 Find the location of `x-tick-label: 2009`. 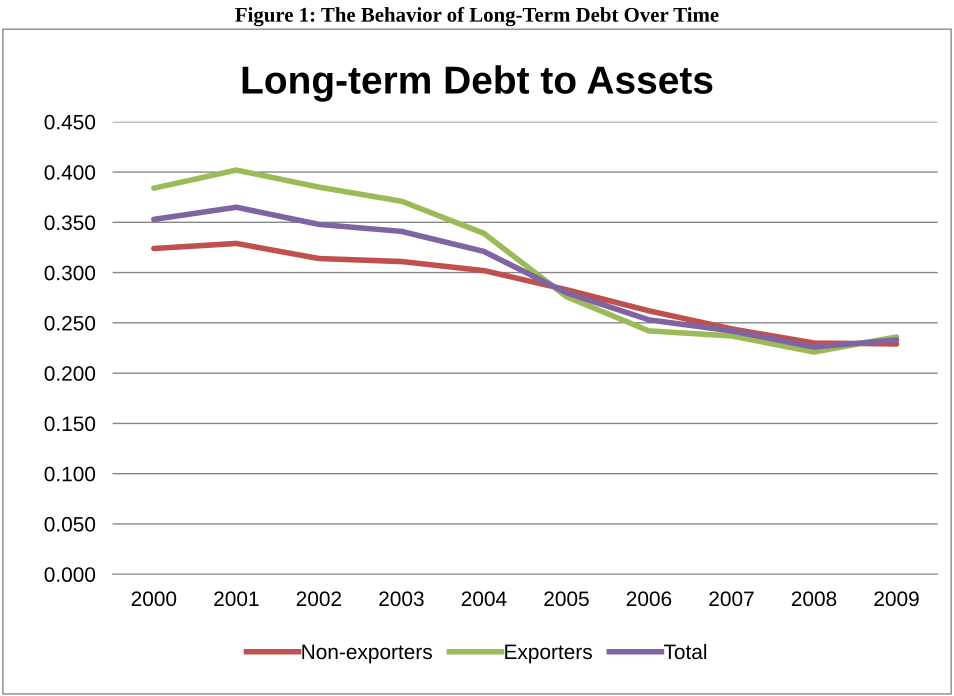

x-tick-label: 2009 is located at coordinates (896, 598).